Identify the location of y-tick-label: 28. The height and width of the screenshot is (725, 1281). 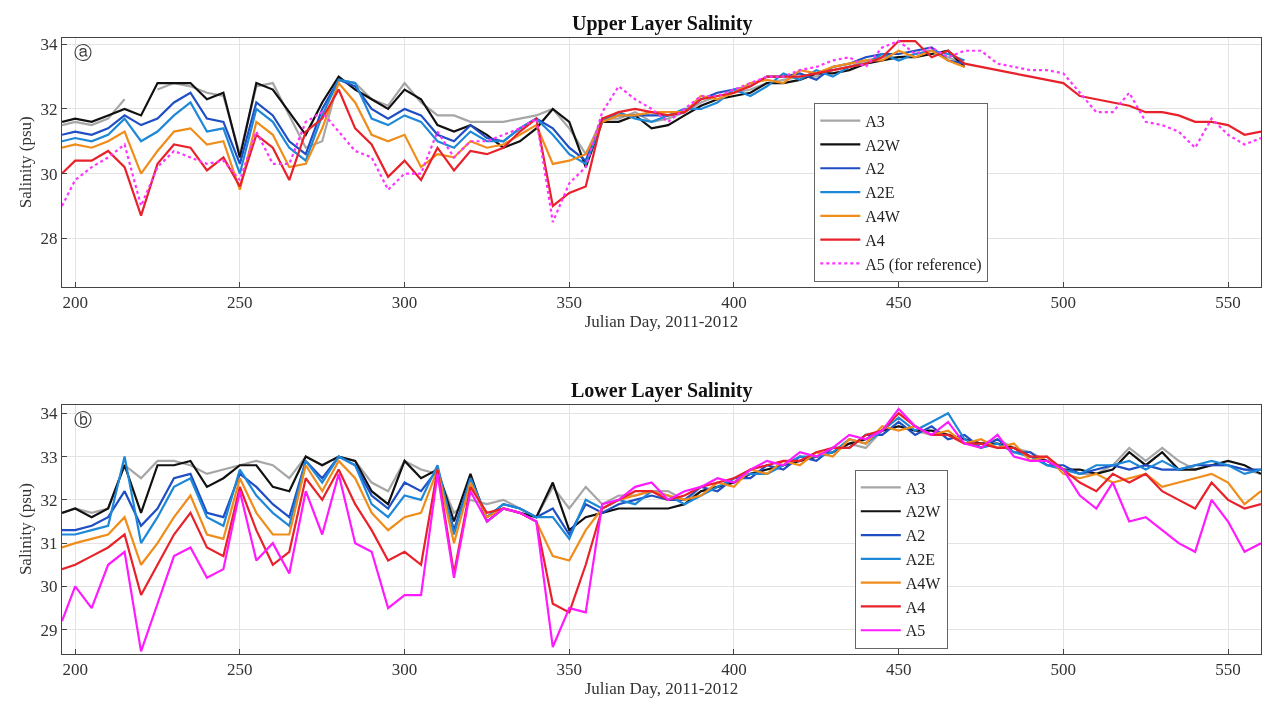
(49, 239).